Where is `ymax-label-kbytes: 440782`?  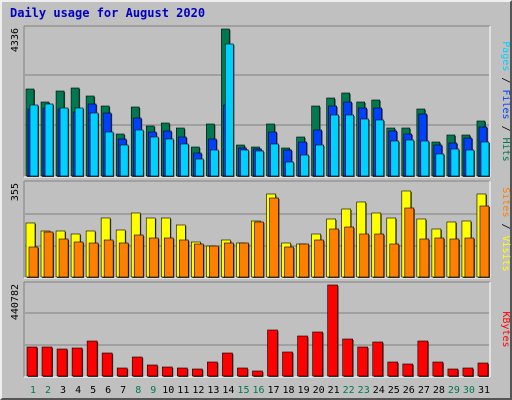 ymax-label-kbytes: 440782 is located at coordinates (15, 302).